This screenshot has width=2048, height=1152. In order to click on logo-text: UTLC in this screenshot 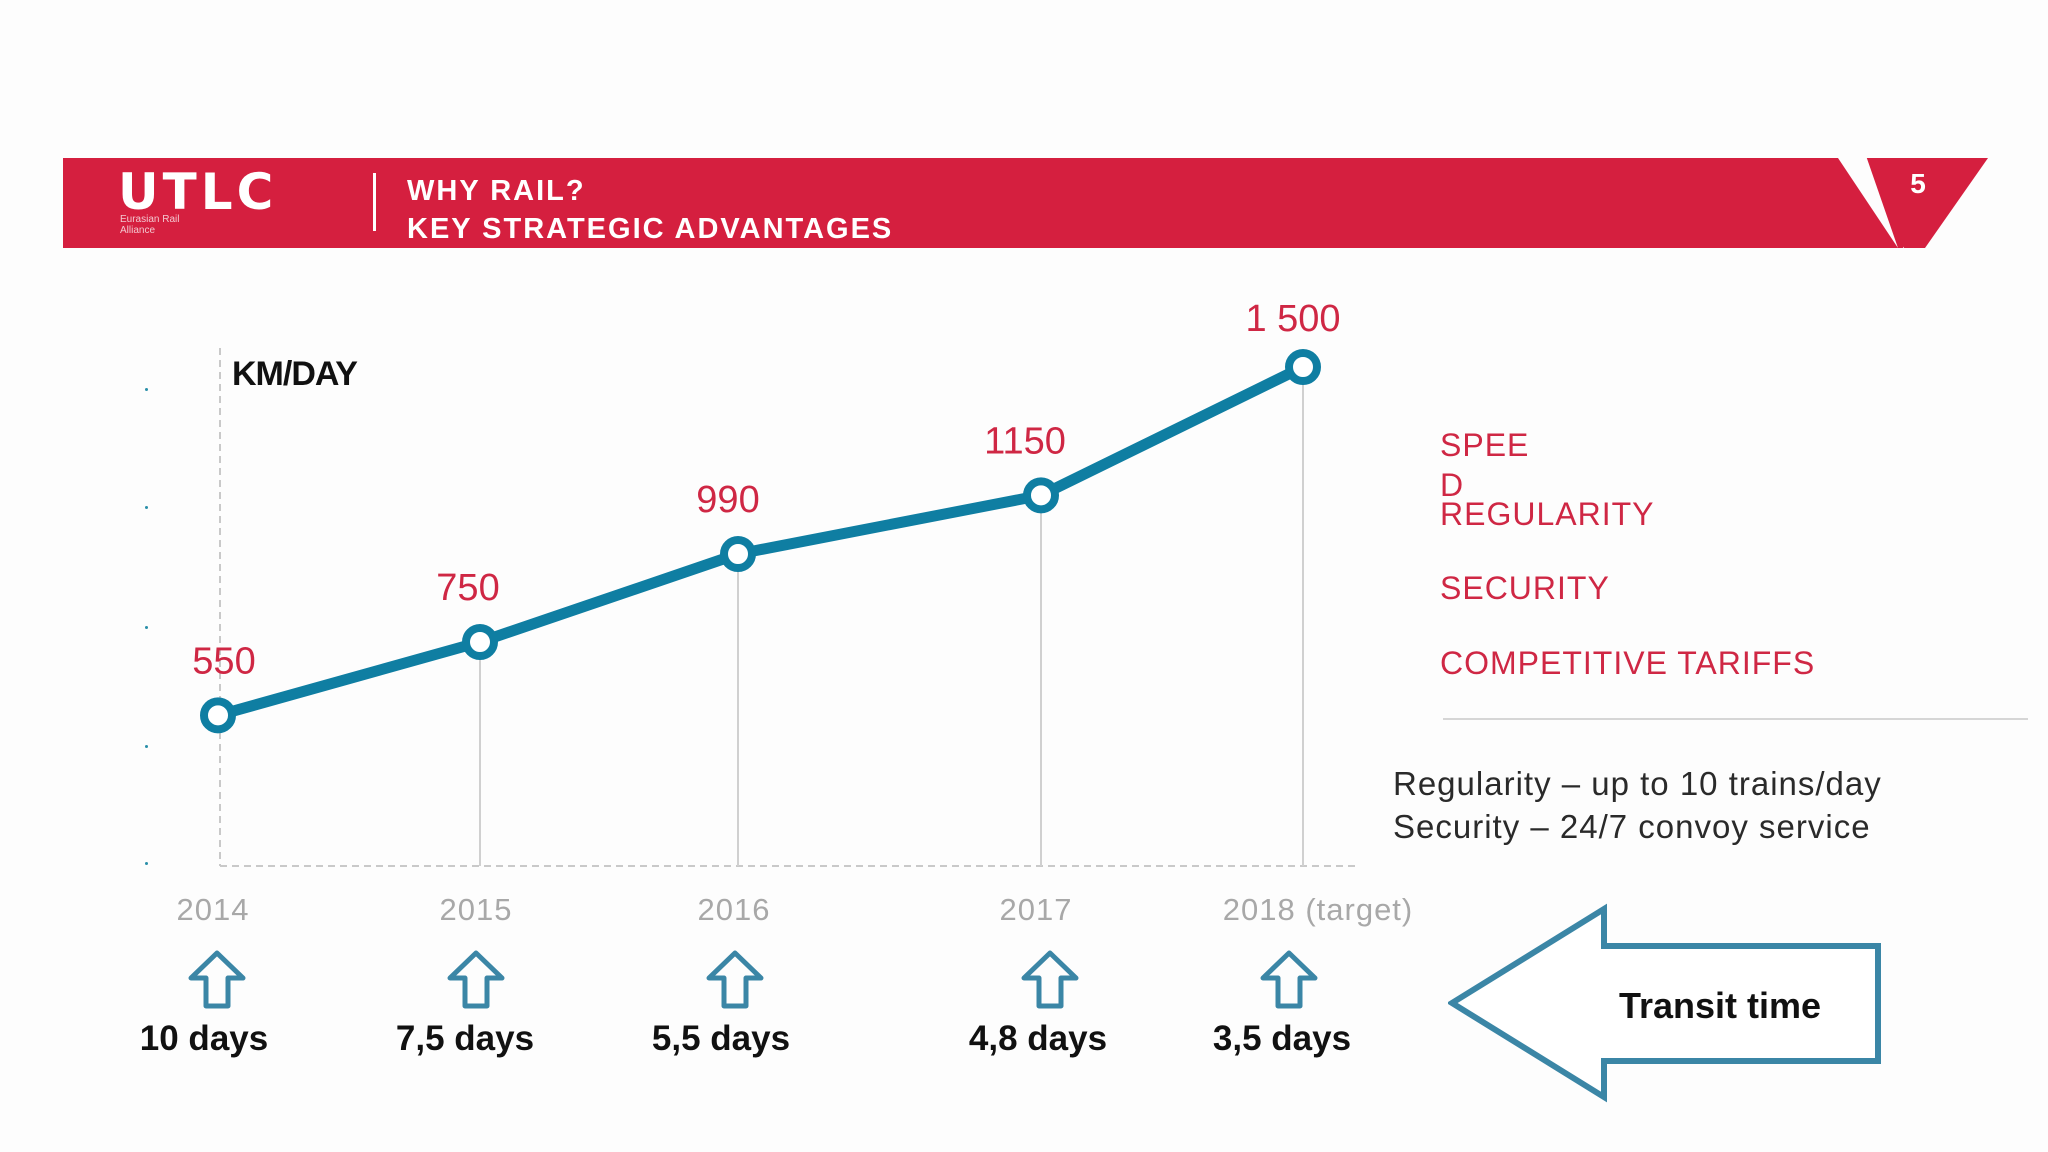, I will do `click(198, 192)`.